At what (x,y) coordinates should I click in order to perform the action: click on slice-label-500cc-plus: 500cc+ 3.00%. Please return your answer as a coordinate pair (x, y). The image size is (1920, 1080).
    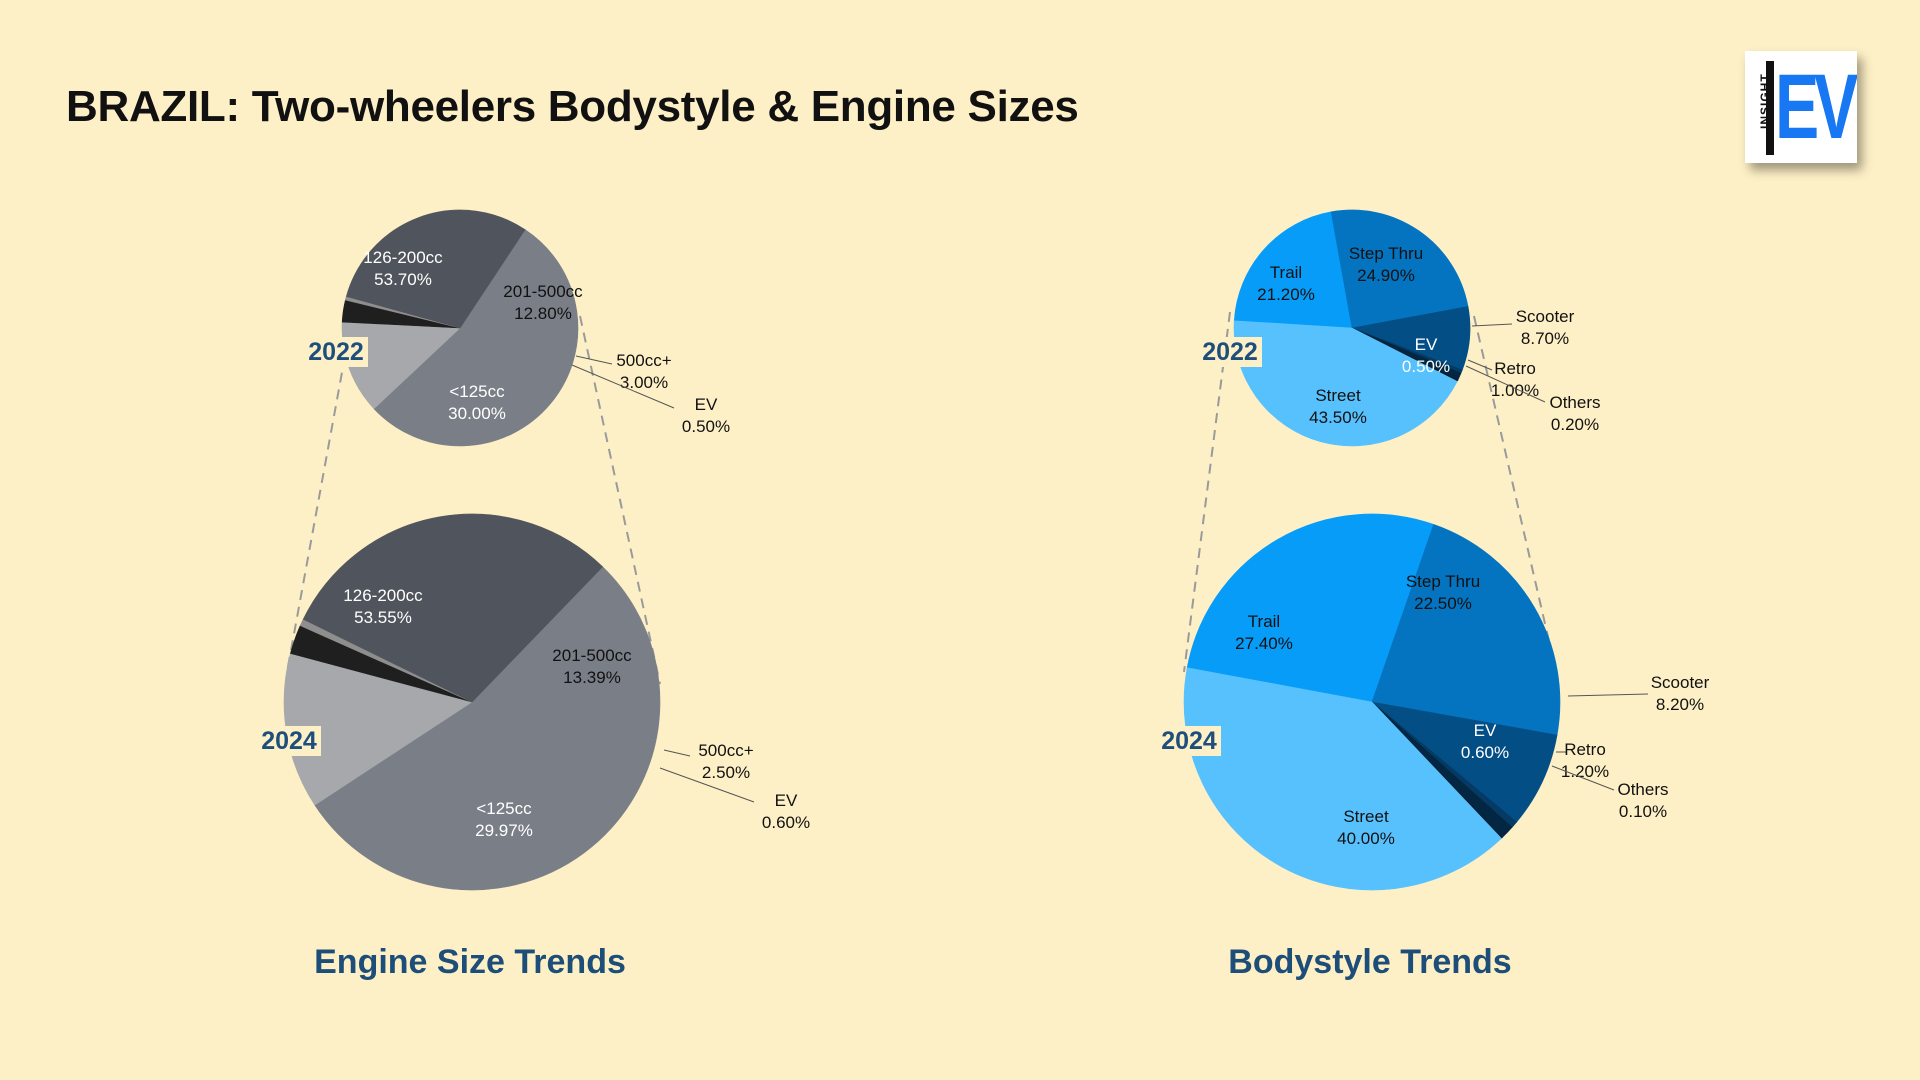
    Looking at the image, I should click on (643, 371).